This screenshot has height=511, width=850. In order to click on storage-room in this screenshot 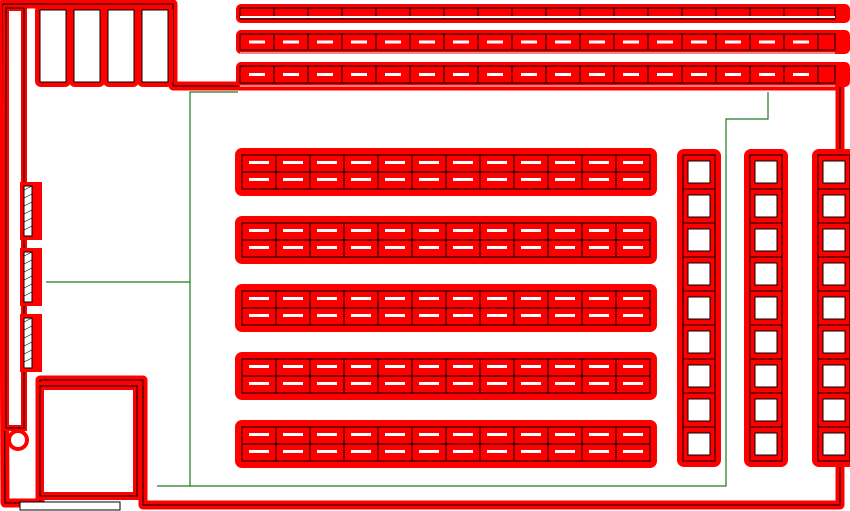, I will do `click(80, 446)`.